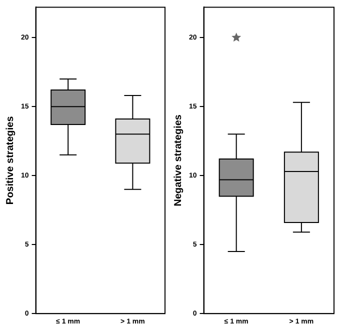 This screenshot has height=332, width=337. I want to click on y-axis-title: Negative strategies, so click(178, 160).